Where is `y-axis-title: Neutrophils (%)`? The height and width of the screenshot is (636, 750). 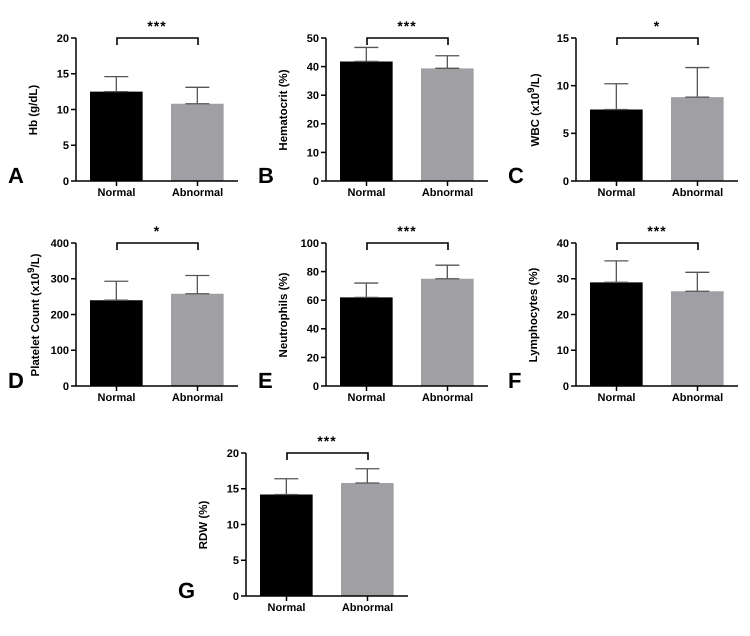
y-axis-title: Neutrophils (%) is located at coordinates (284, 314).